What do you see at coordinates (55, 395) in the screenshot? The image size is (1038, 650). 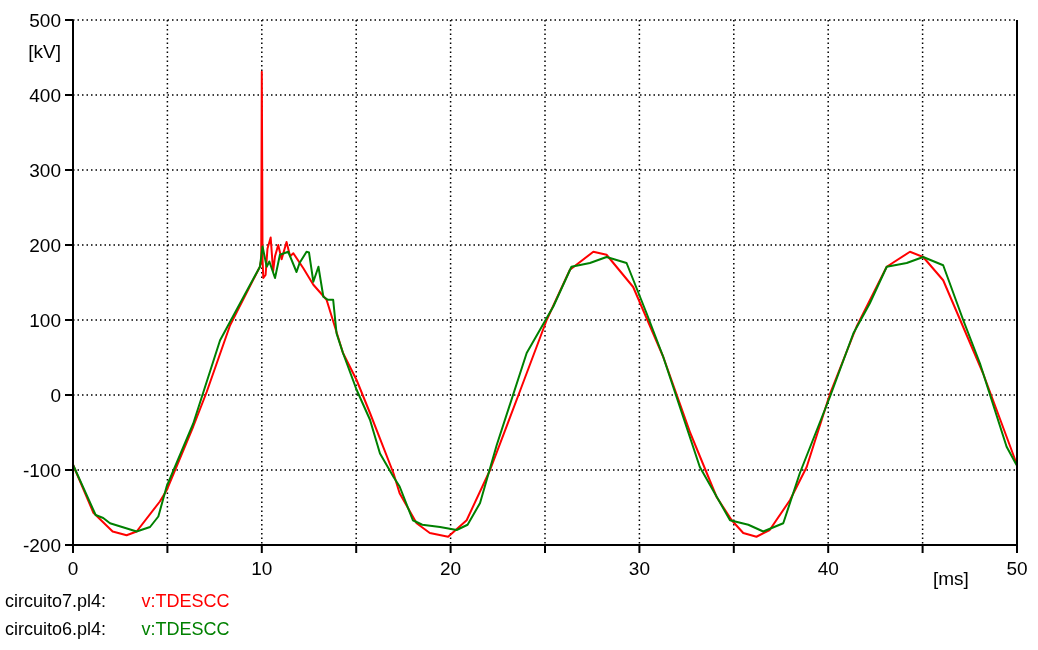 I see `y-tick-label: 0` at bounding box center [55, 395].